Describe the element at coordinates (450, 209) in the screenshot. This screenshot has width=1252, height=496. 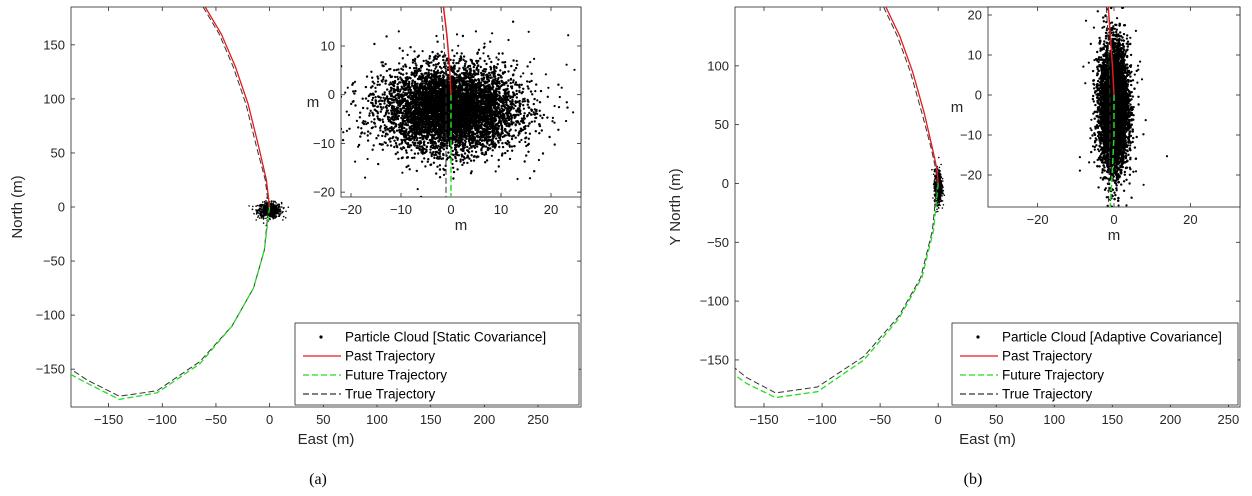
I see `inset-x-tick-label: 0` at that location.